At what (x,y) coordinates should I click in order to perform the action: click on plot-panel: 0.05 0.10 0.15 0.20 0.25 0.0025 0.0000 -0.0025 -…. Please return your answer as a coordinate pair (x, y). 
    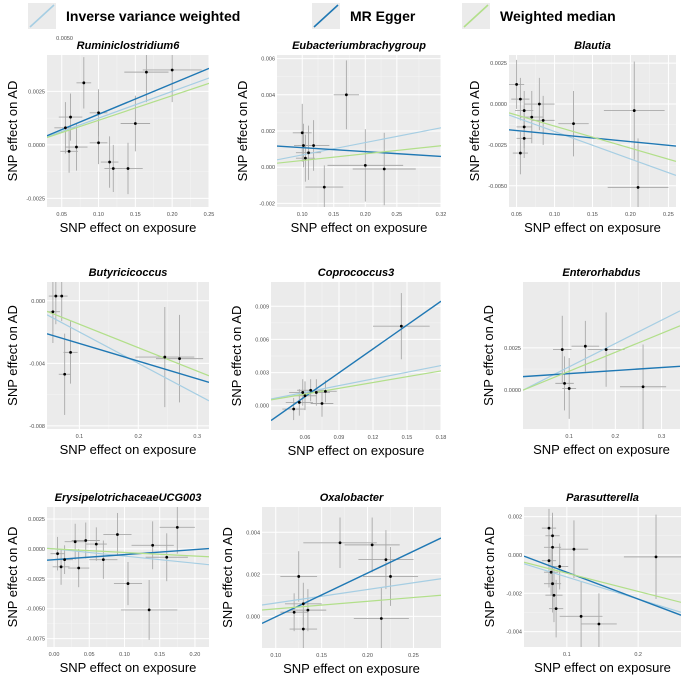
    Looking at the image, I should click on (571, 137).